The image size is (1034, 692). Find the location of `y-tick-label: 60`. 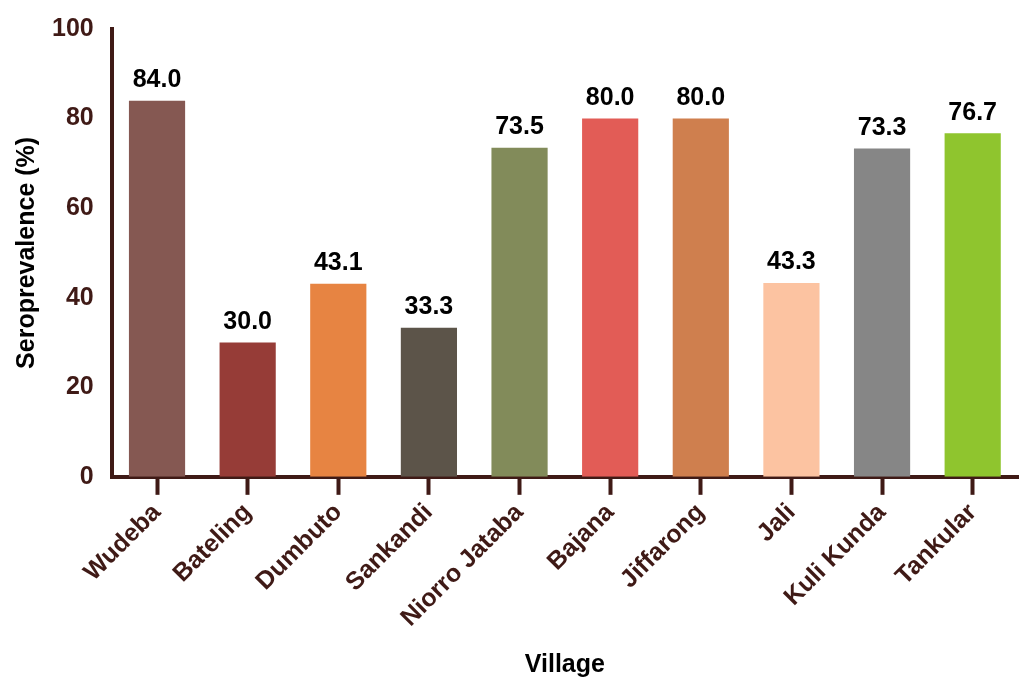

y-tick-label: 60 is located at coordinates (79, 206).